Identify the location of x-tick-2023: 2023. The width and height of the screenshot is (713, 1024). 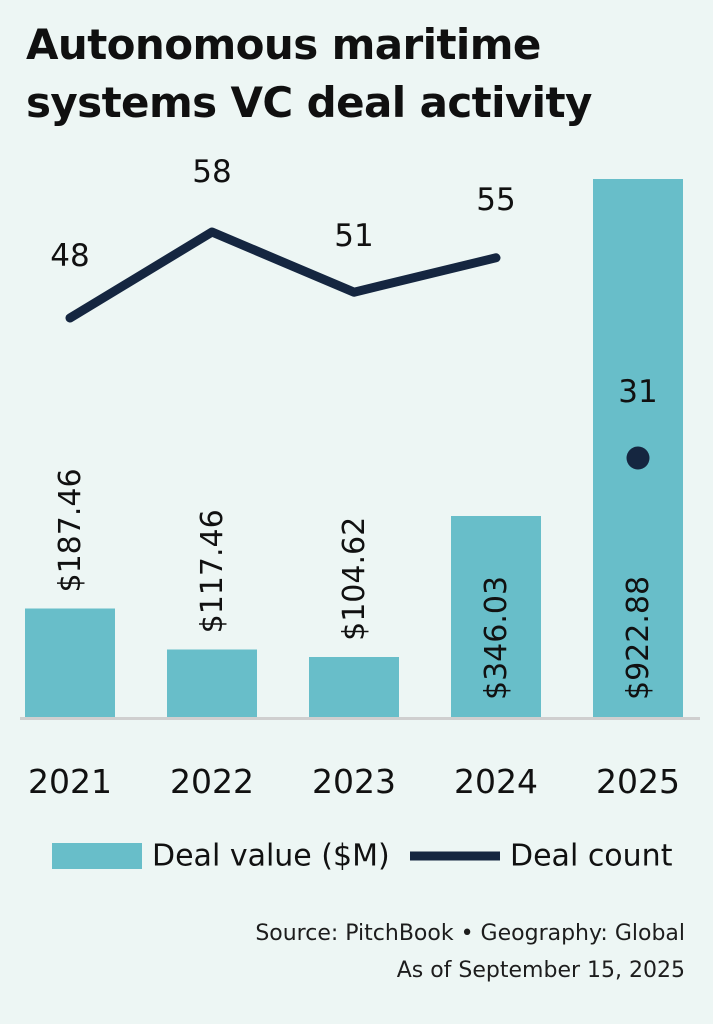
(354, 781).